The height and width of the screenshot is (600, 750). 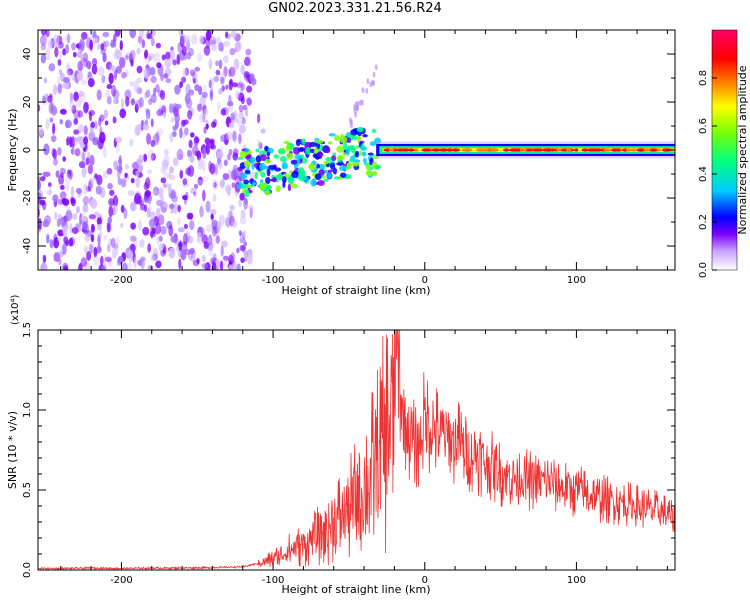 I want to click on x-tick-label: 100, so click(x=576, y=580).